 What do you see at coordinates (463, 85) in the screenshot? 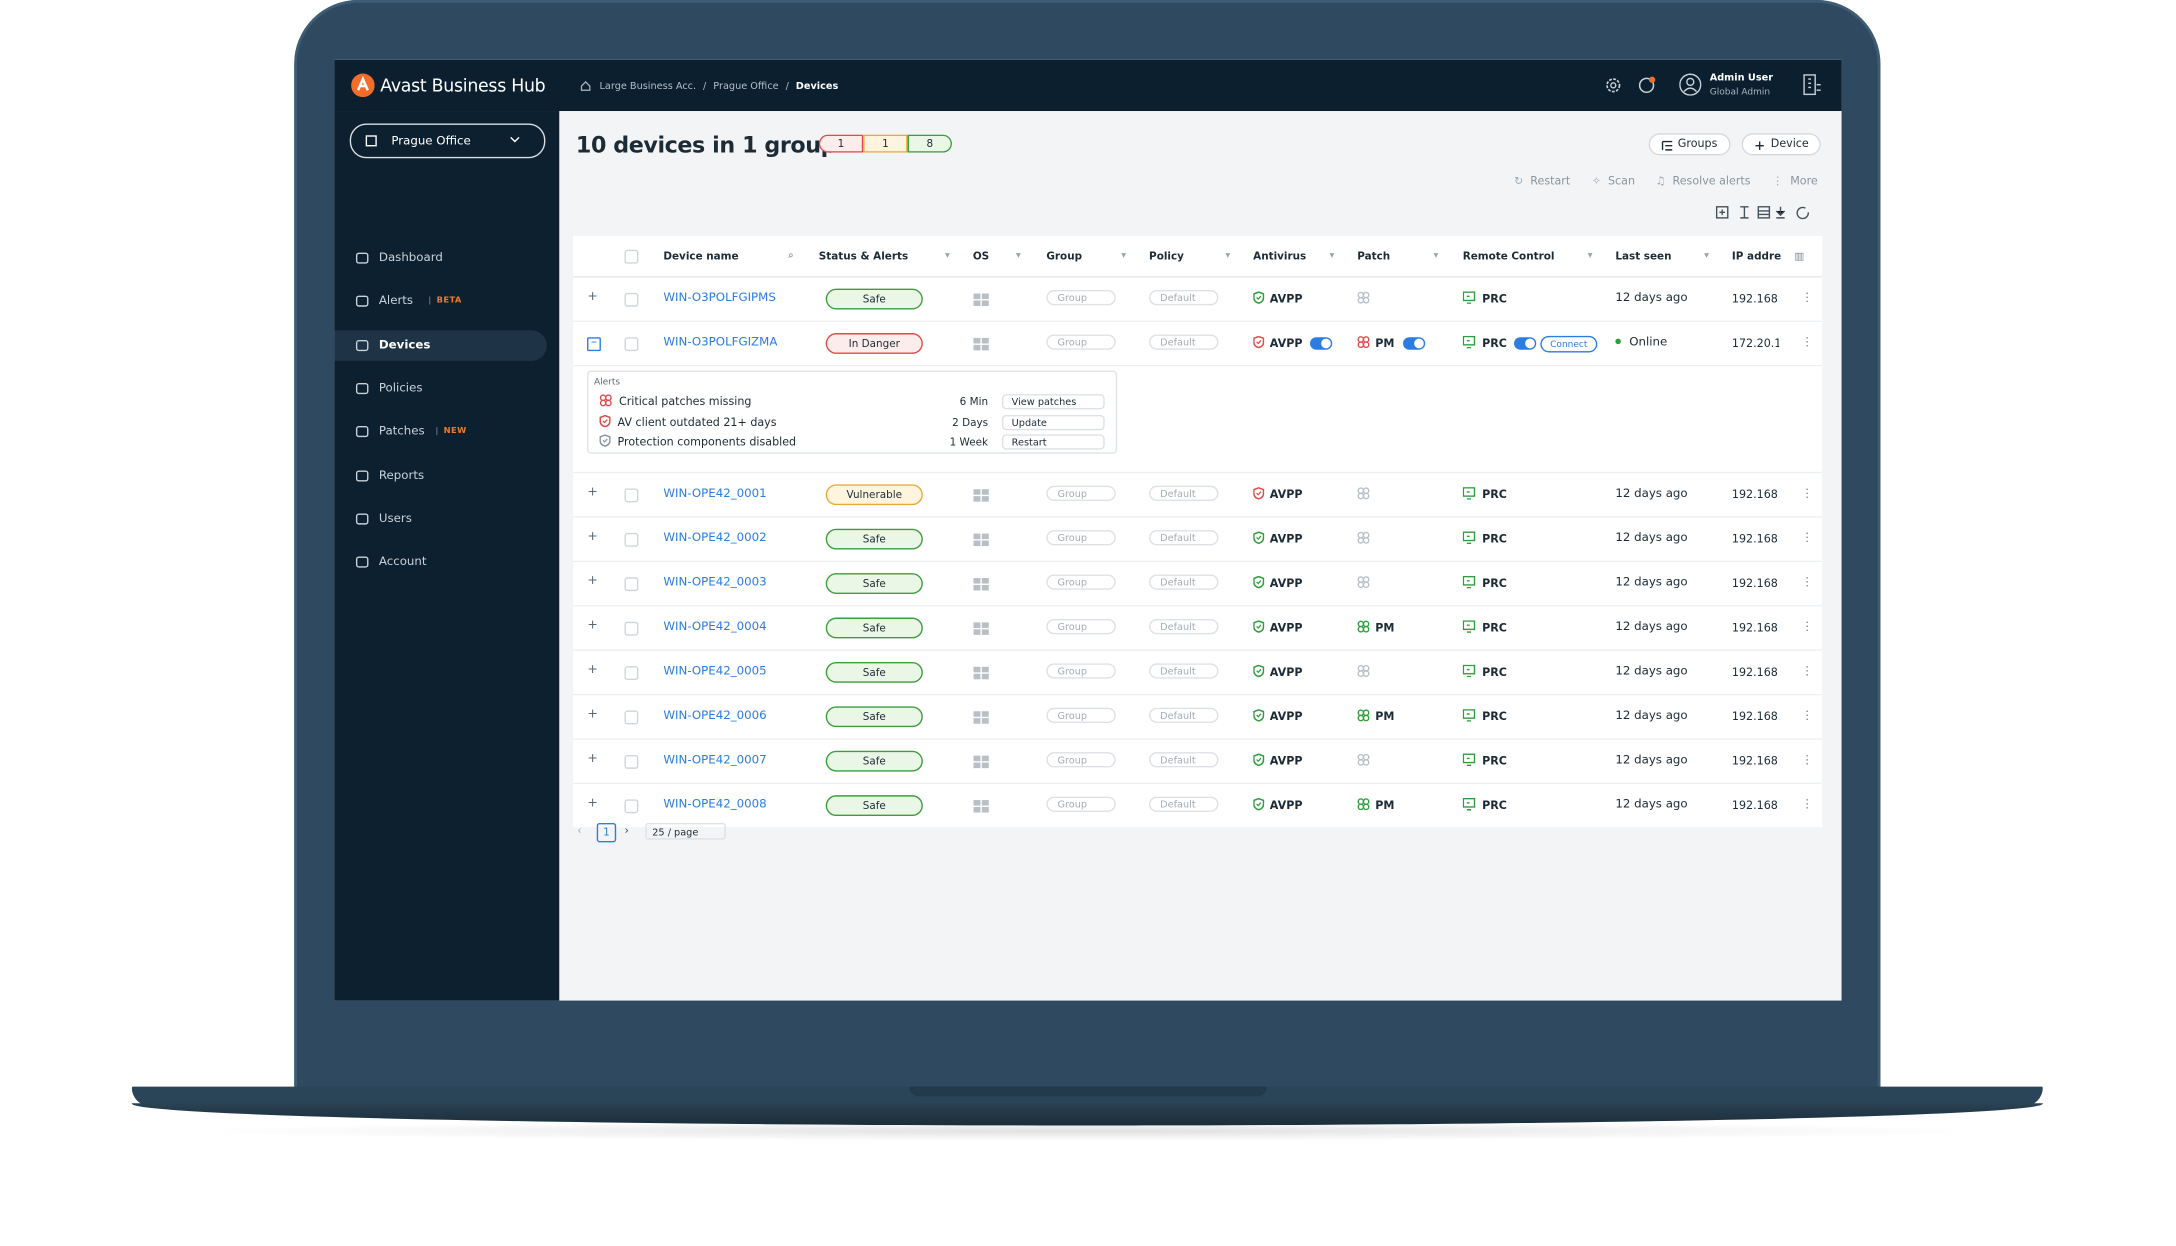
I see `brand: Avast Business Hub` at bounding box center [463, 85].